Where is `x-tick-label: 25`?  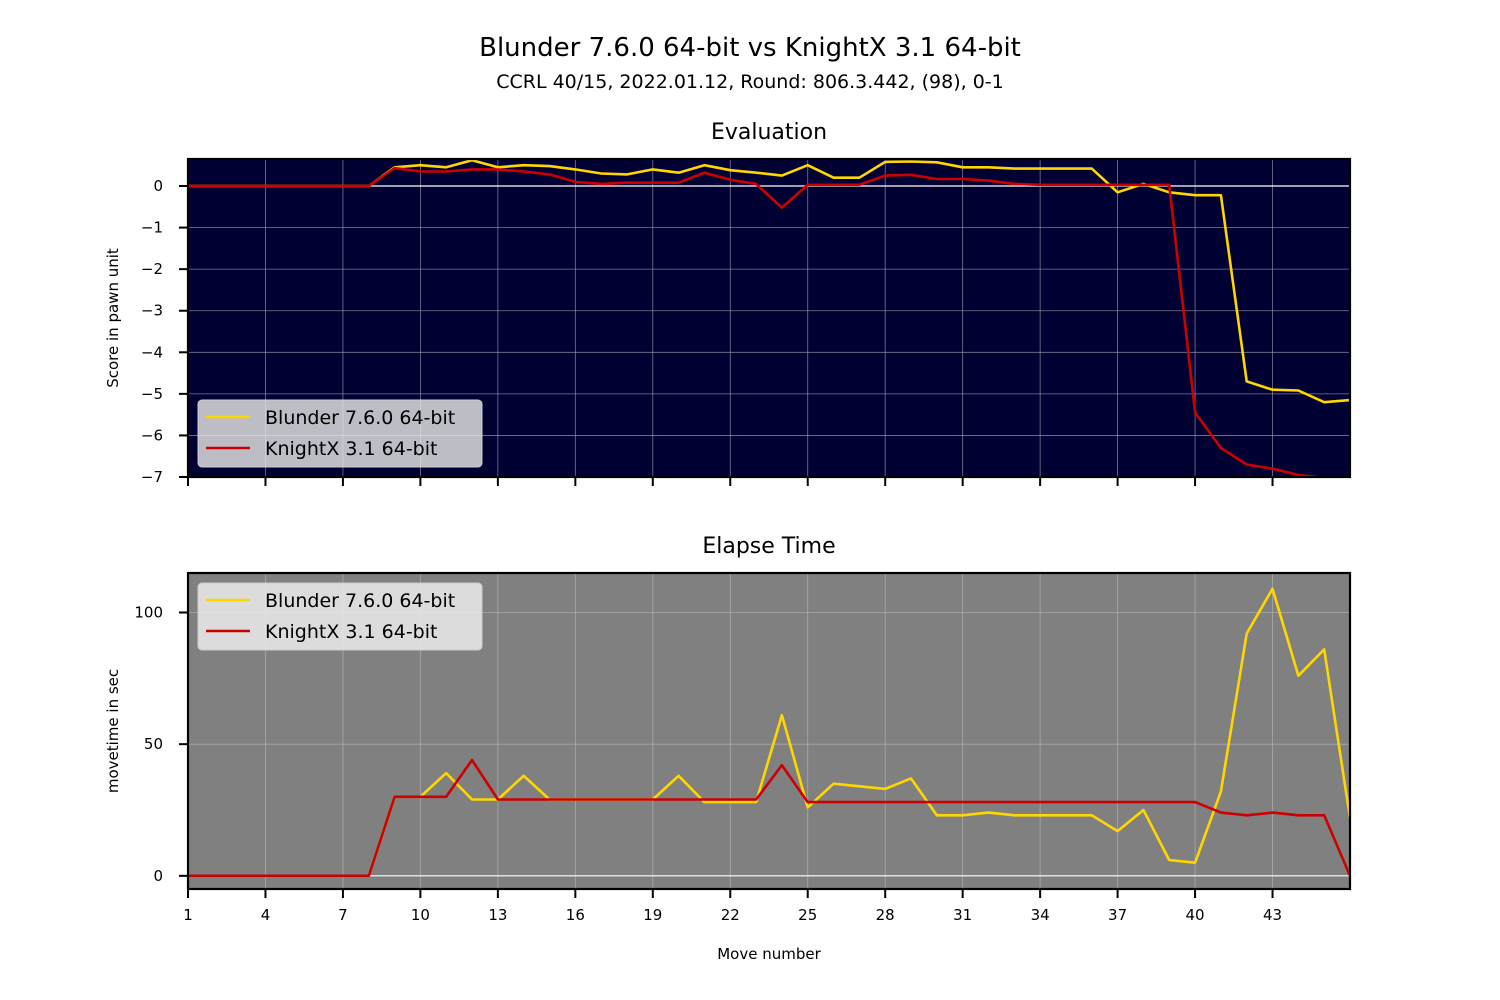 x-tick-label: 25 is located at coordinates (807, 915).